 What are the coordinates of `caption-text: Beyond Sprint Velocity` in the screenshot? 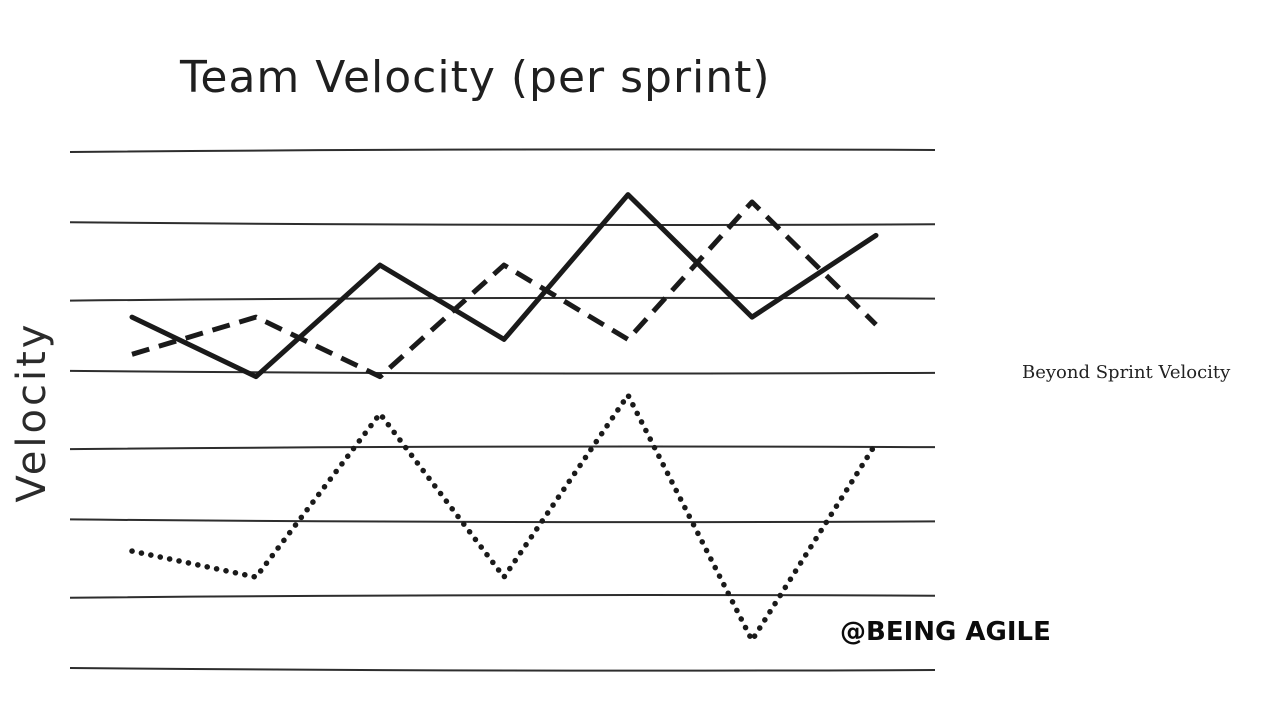 It's located at (1126, 372).